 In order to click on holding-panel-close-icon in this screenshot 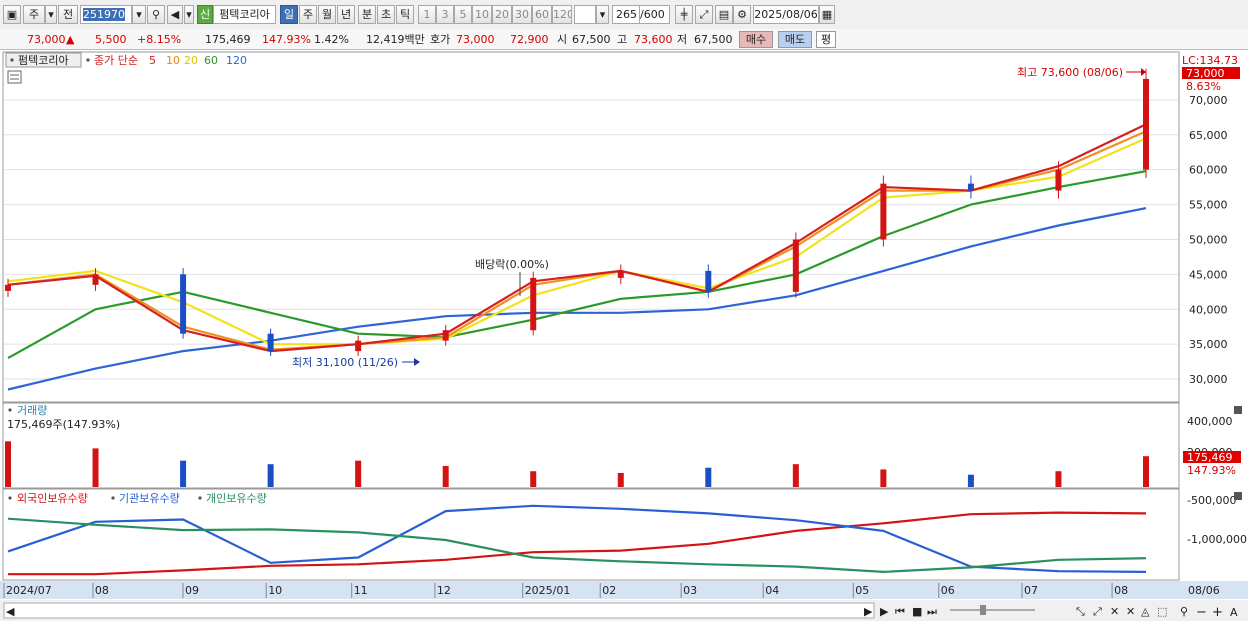, I will do `click(1238, 496)`.